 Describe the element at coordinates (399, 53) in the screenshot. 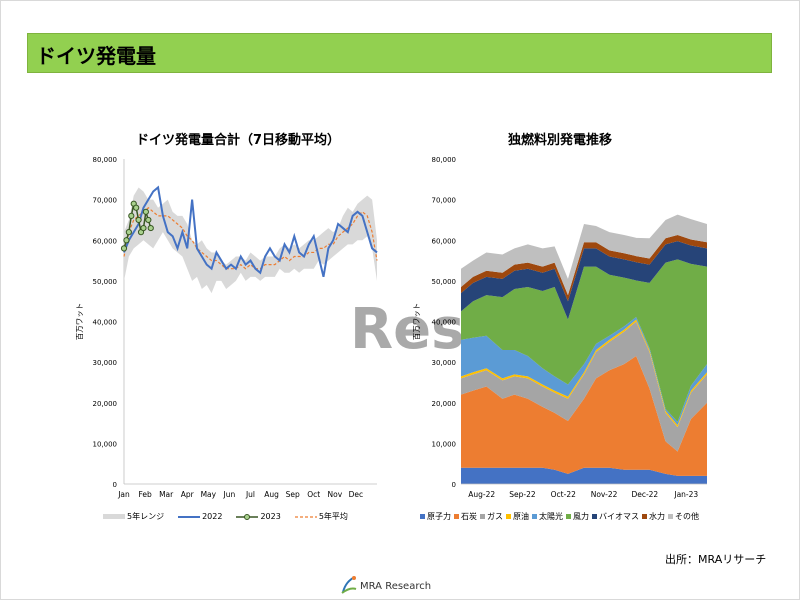

I see `title-bar: ドイツ発電量` at that location.